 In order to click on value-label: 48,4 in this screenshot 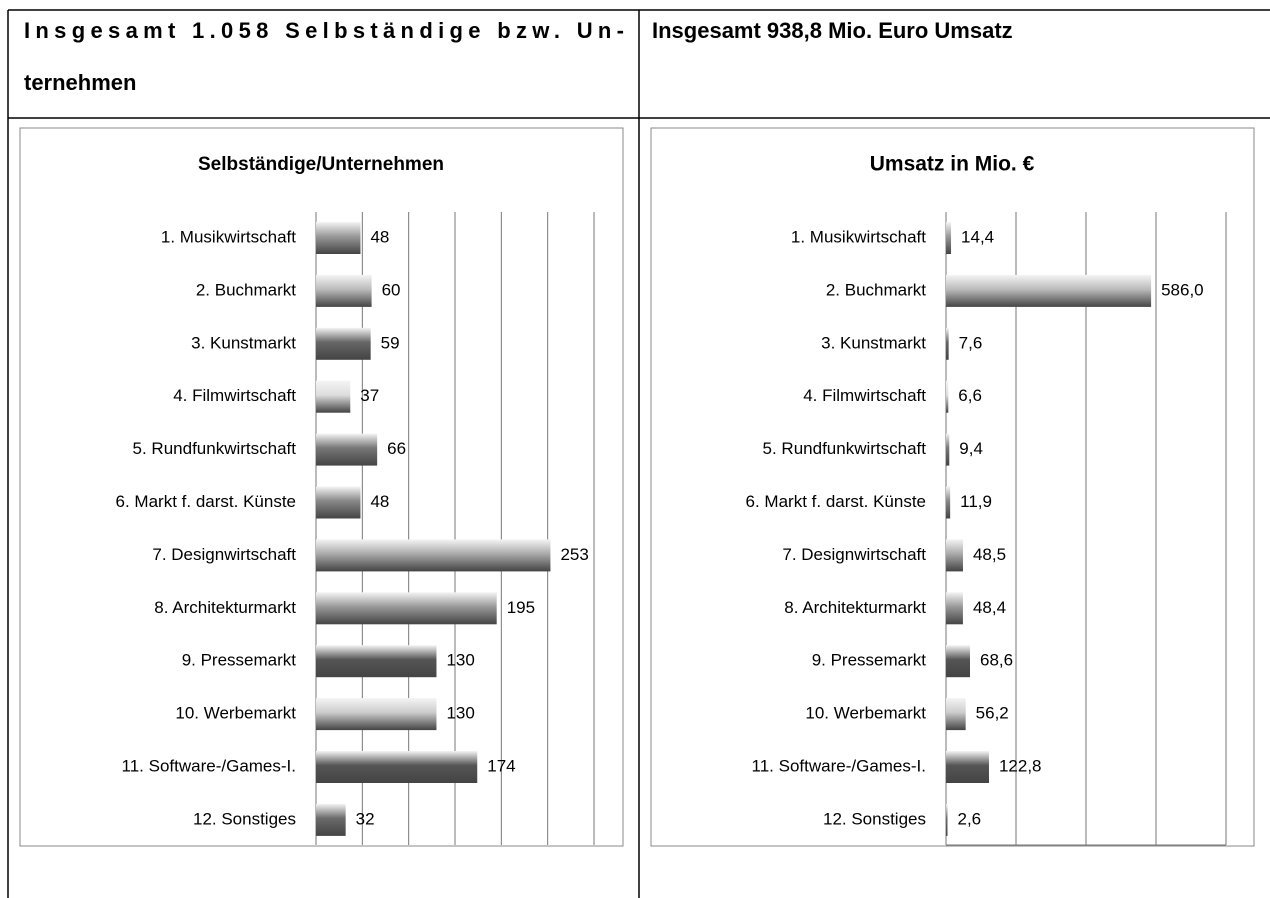, I will do `click(989, 607)`.